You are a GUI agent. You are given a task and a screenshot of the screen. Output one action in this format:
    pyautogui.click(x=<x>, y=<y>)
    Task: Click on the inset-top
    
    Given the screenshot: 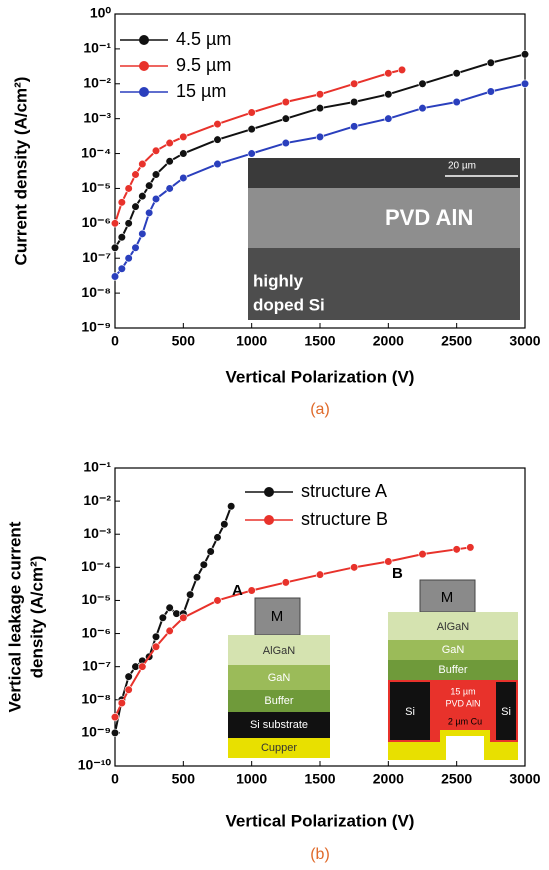 What is the action you would take?
    pyautogui.click(x=384, y=173)
    